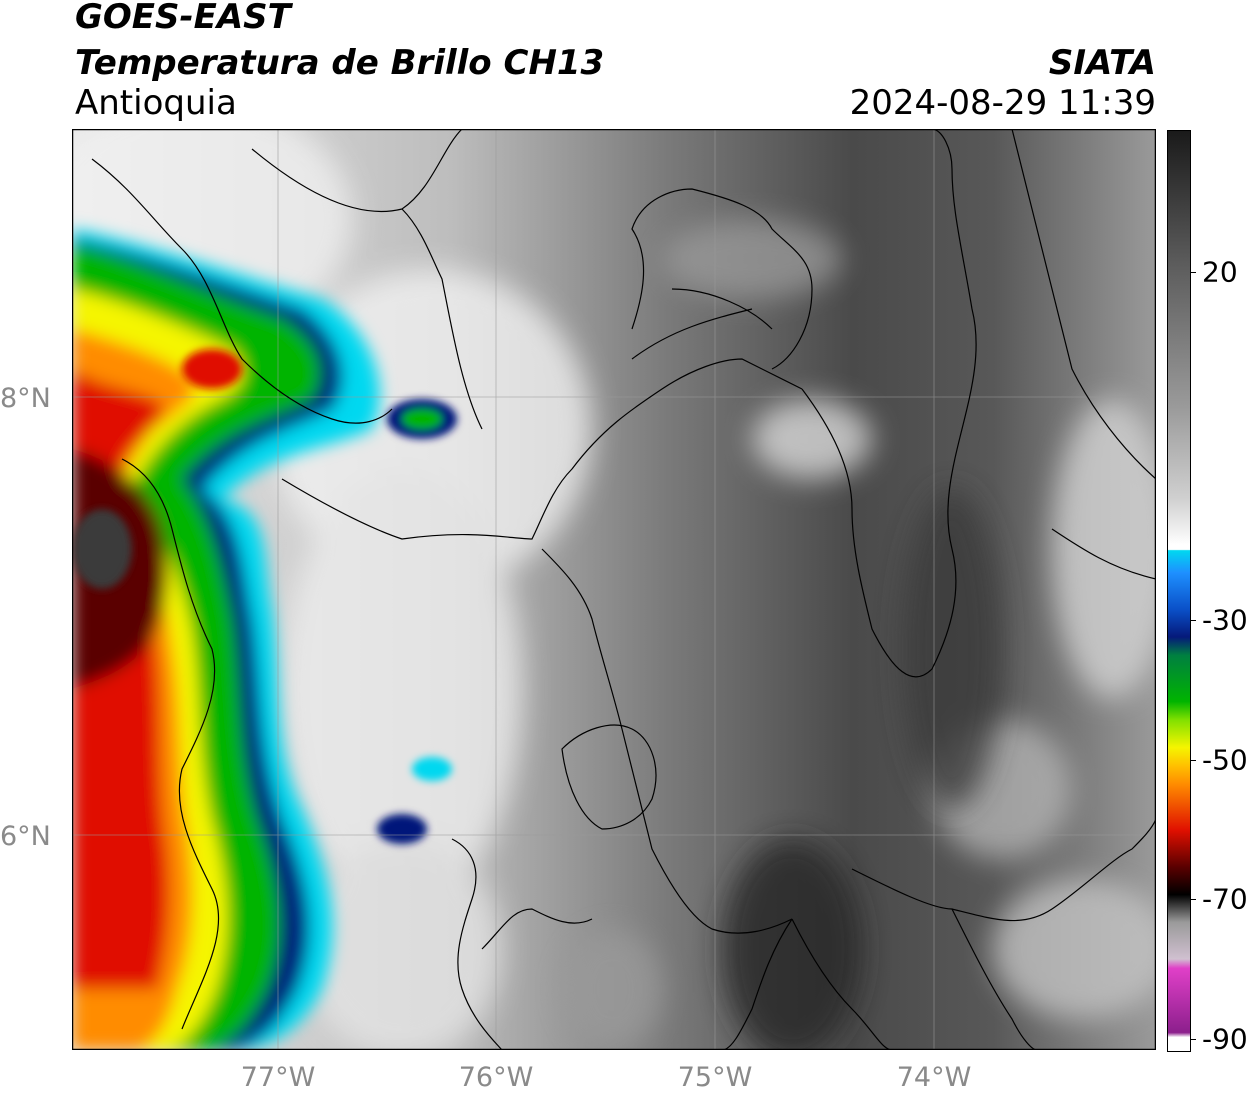 The width and height of the screenshot is (1252, 1099). What do you see at coordinates (278, 1077) in the screenshot?
I see `lon-label-77w: 77°W` at bounding box center [278, 1077].